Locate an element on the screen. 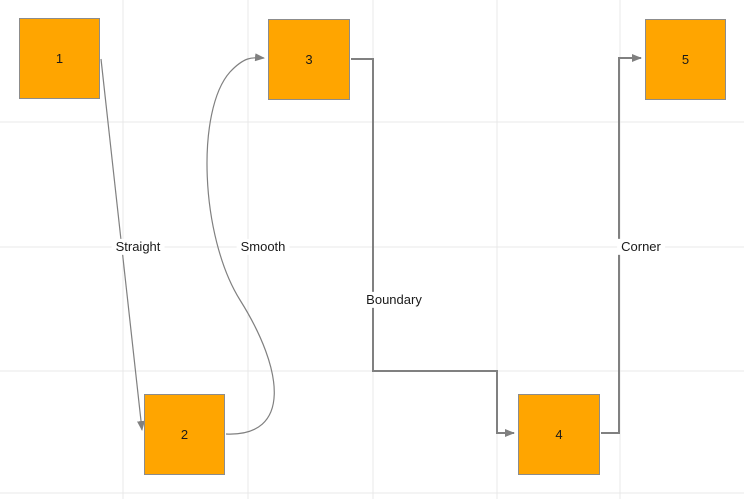  node-label: 5 is located at coordinates (685, 59).